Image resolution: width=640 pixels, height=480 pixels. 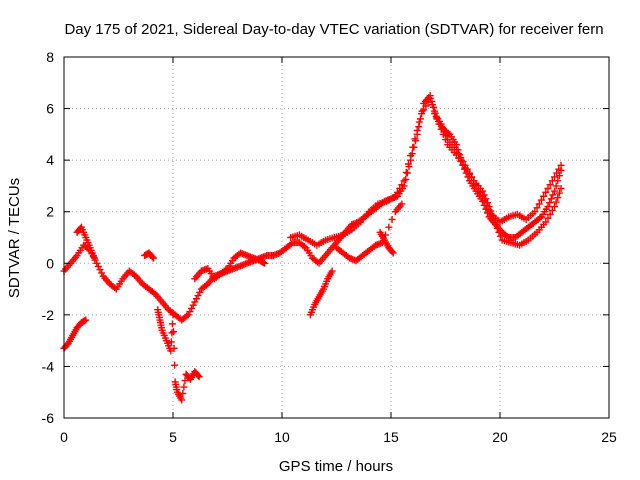 What do you see at coordinates (391, 437) in the screenshot?
I see `x-tick-label: 15` at bounding box center [391, 437].